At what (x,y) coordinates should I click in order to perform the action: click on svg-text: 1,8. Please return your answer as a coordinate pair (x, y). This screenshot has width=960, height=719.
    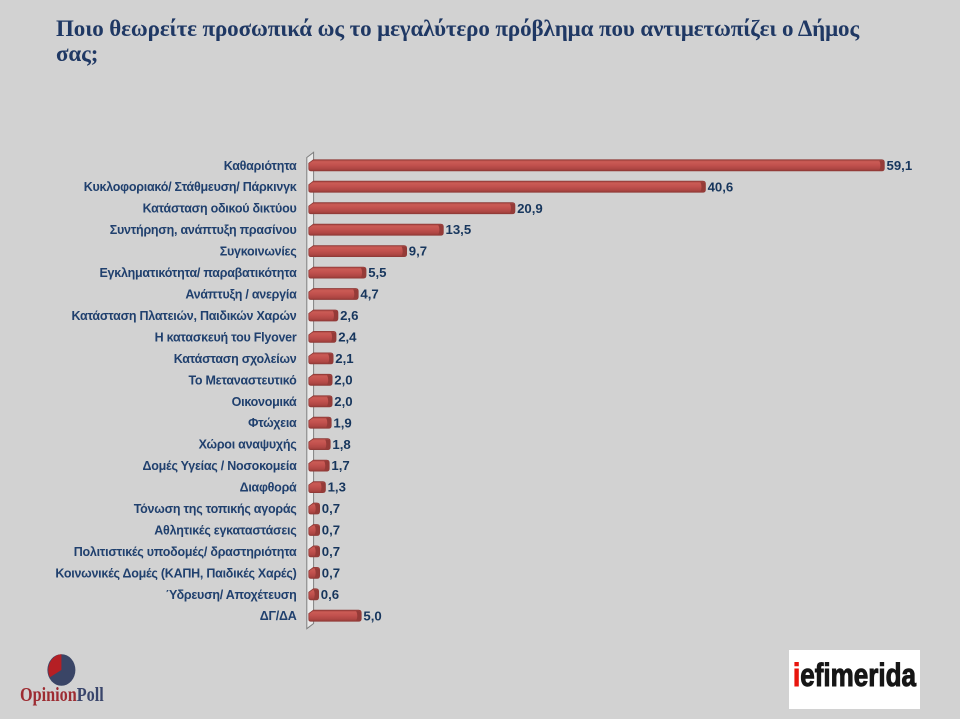
    Looking at the image, I should click on (341, 444).